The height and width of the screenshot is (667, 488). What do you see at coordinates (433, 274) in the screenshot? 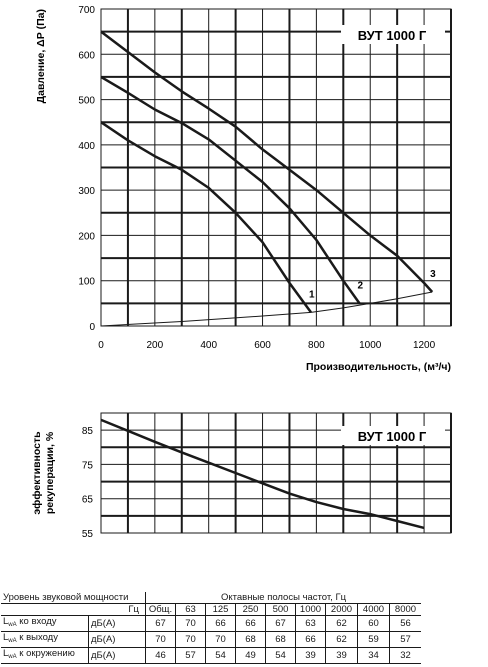
I see `curve-label: 3` at bounding box center [433, 274].